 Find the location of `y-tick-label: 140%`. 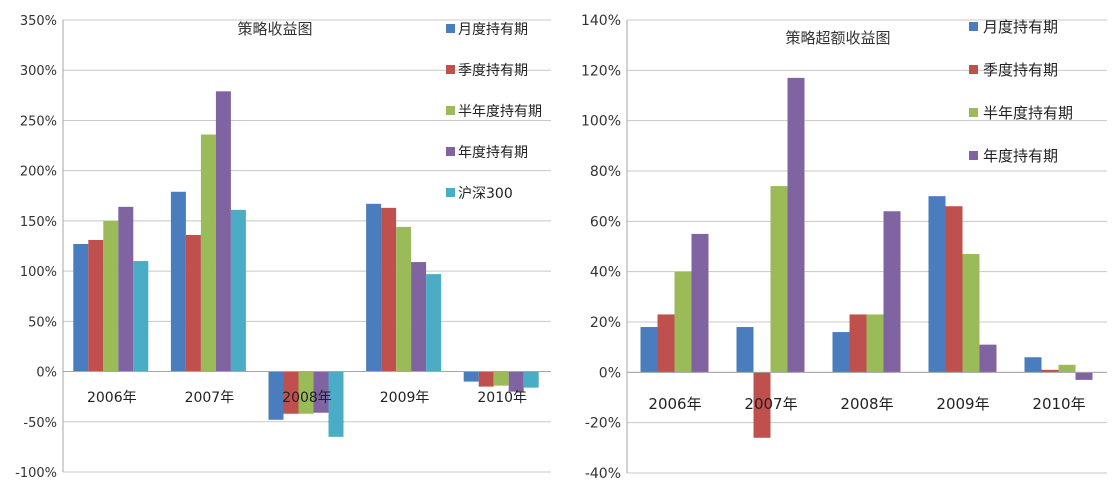

y-tick-label: 140% is located at coordinates (601, 21).